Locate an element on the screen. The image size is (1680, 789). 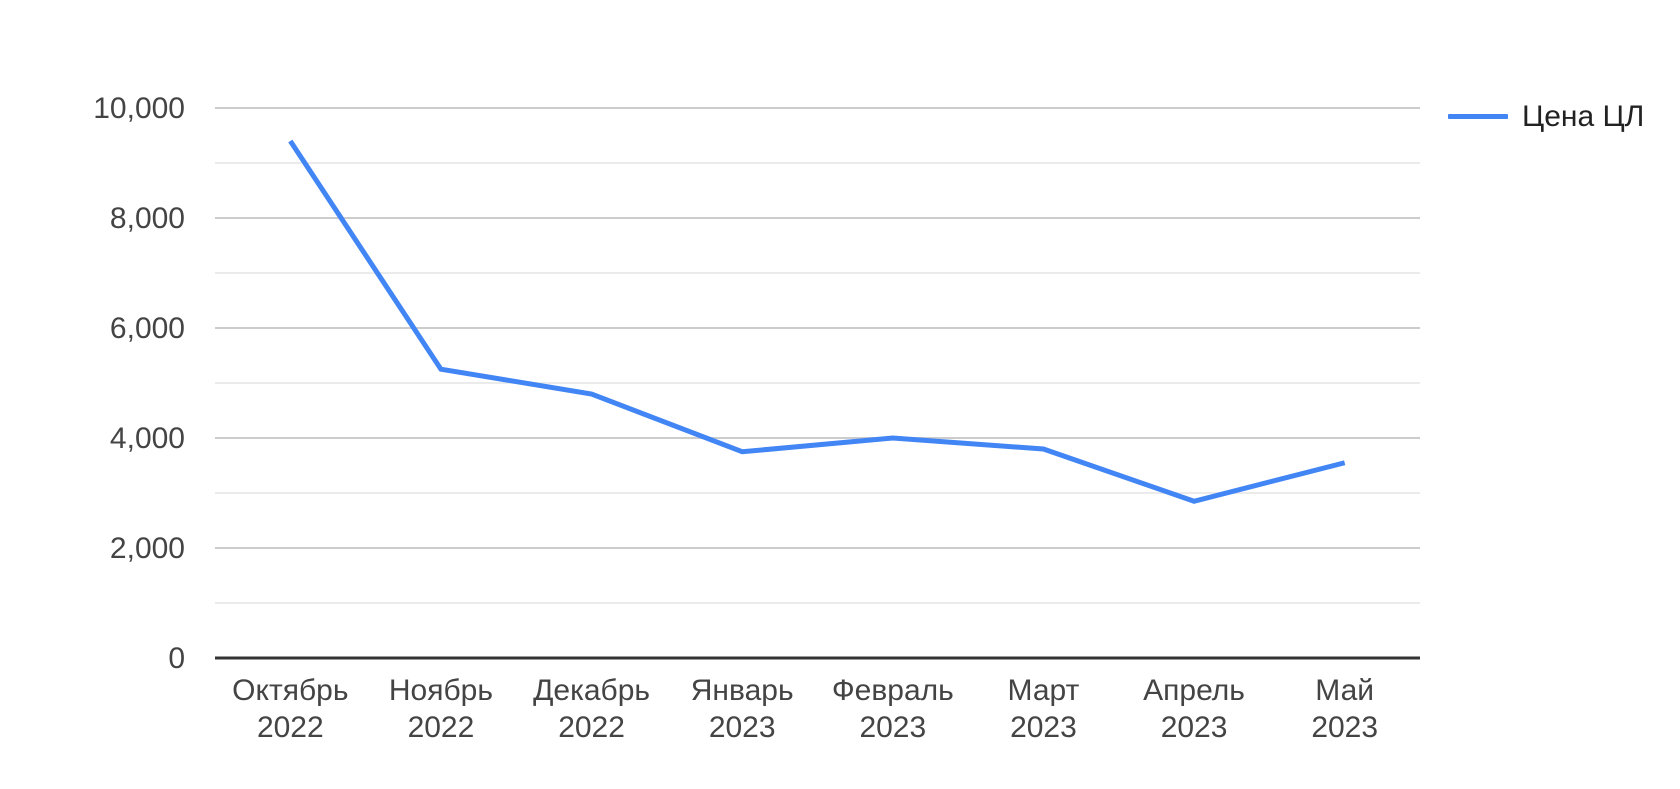
legend: Цена ЦЛ is located at coordinates (1546, 116).